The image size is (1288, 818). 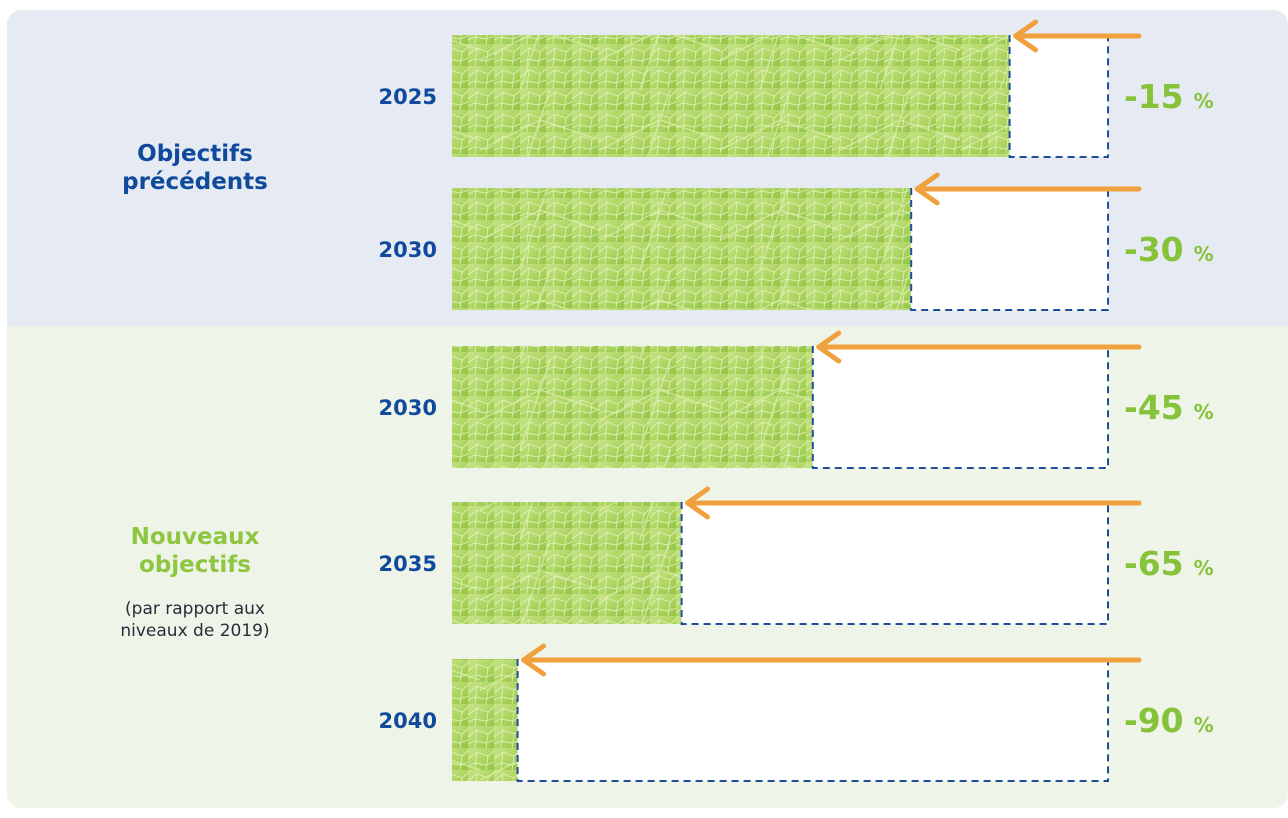 I want to click on year-label: 2025, so click(x=408, y=97).